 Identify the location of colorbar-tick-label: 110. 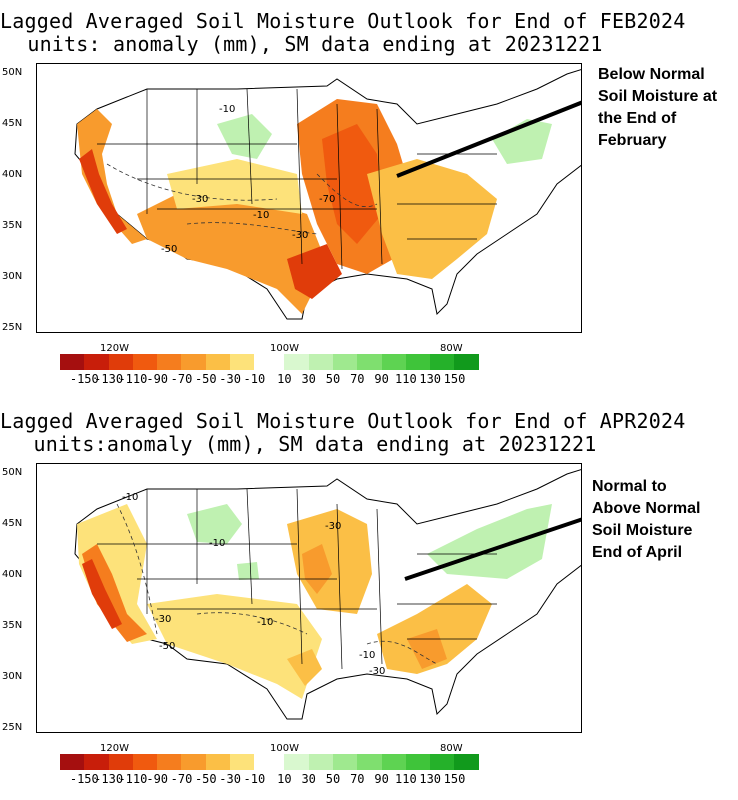
(406, 779).